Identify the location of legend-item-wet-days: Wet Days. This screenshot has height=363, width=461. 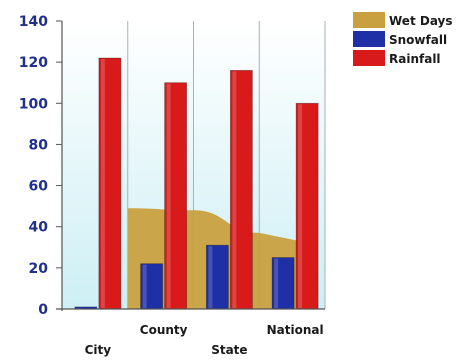
(403, 20).